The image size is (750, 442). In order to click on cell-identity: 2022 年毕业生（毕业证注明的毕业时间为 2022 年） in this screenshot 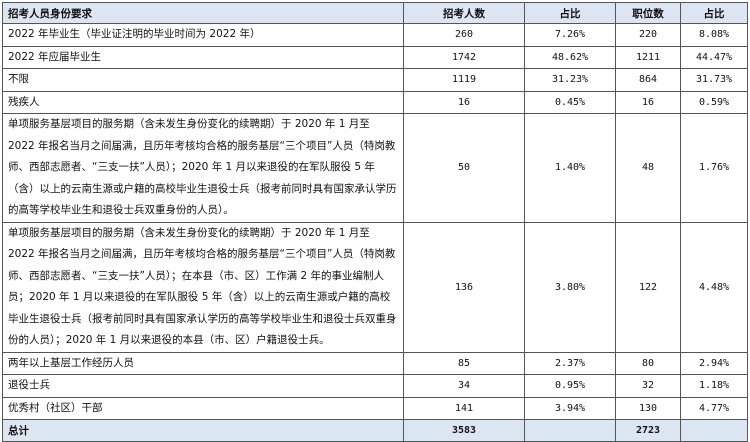, I will do `click(203, 35)`.